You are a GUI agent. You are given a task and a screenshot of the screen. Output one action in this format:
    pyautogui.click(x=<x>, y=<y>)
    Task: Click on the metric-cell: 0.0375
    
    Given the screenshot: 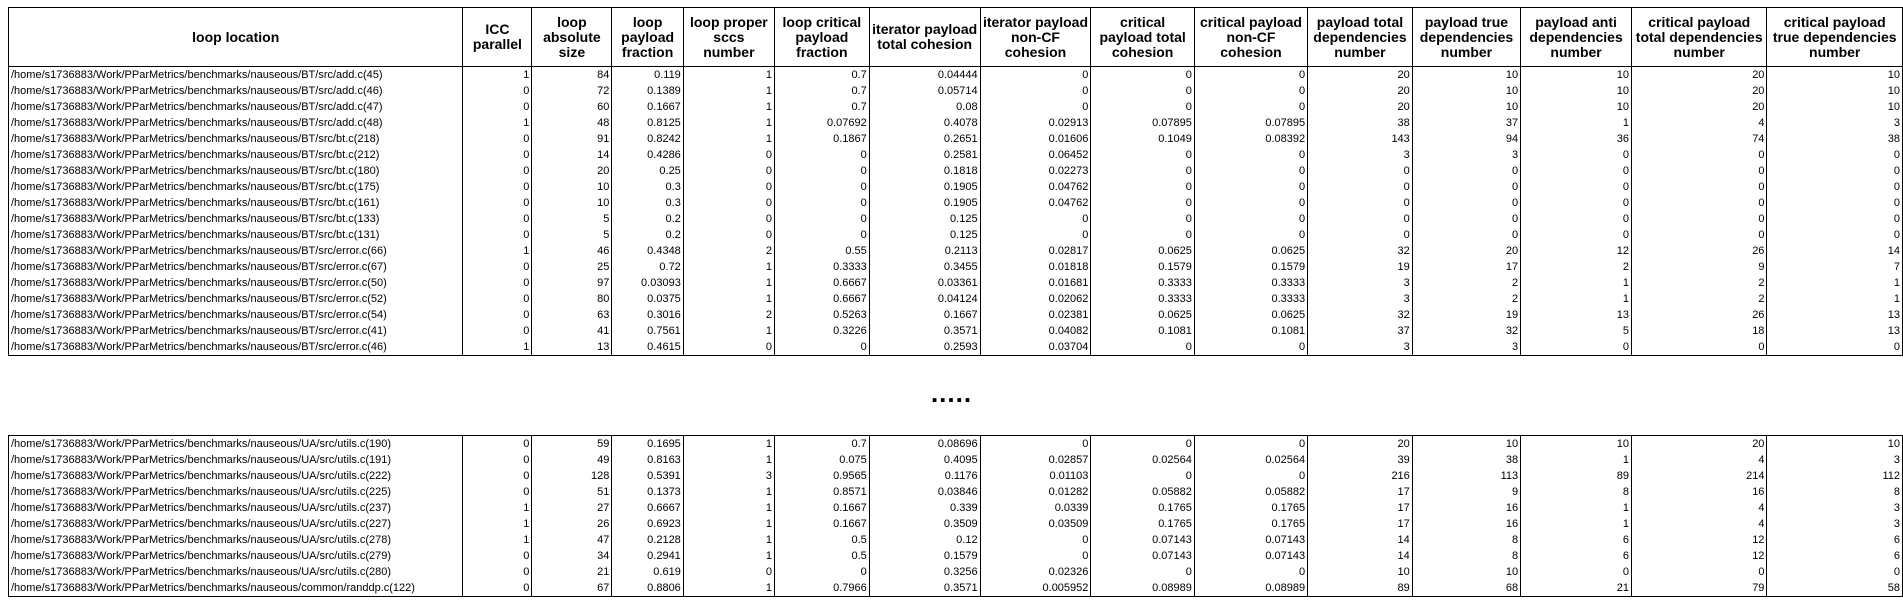 What is the action you would take?
    pyautogui.click(x=647, y=299)
    